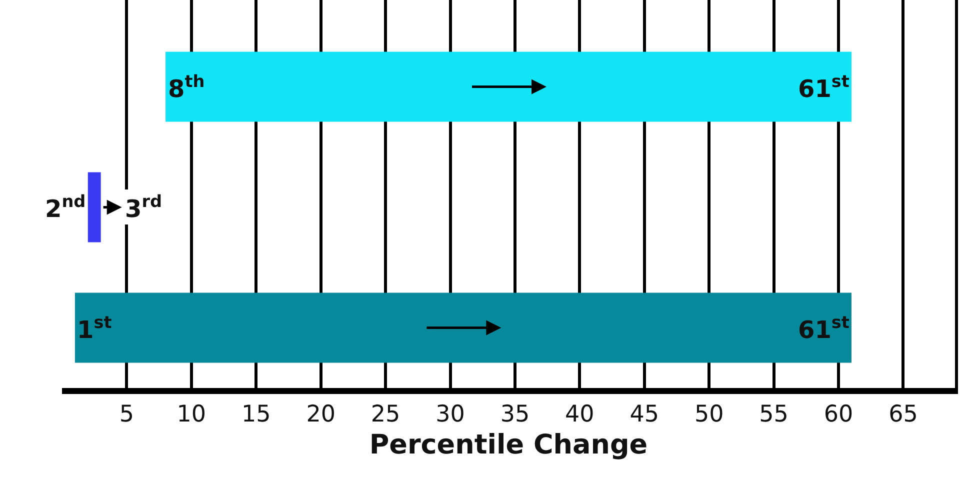  Describe the element at coordinates (191, 415) in the screenshot. I see `x-tick-label: 10` at that location.